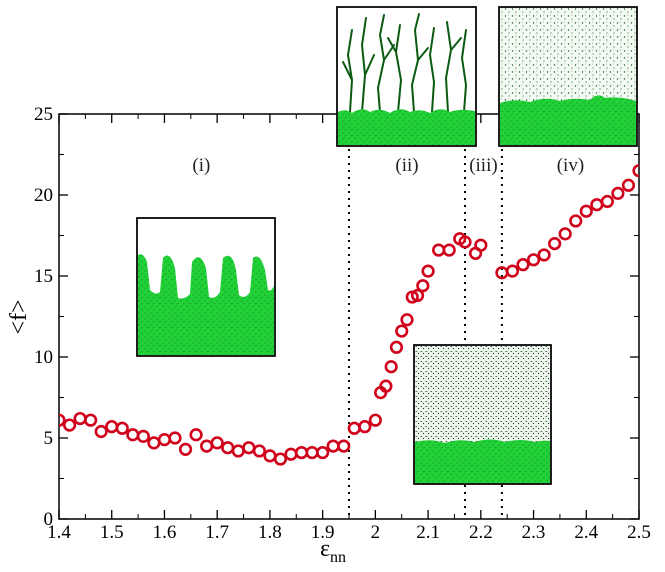 This screenshot has height=572, width=665. I want to click on y-tick-label: 10, so click(43, 357).